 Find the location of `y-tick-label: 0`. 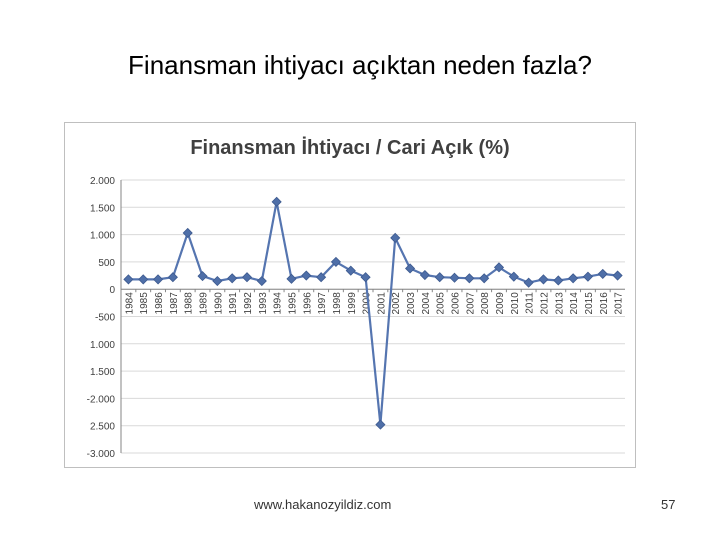

y-tick-label: 0 is located at coordinates (112, 290).